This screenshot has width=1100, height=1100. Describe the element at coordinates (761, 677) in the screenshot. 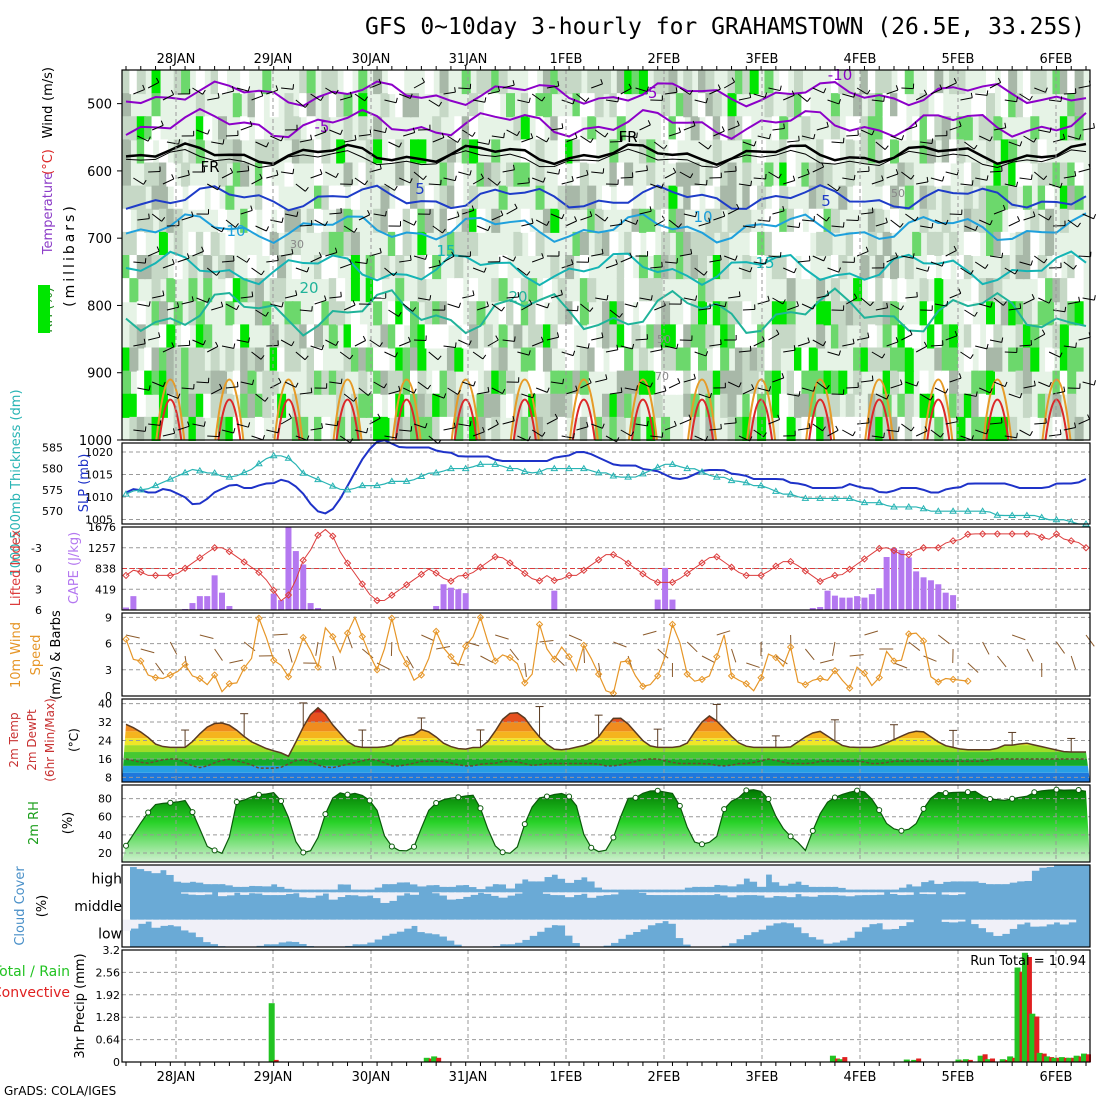

I see `wind-speed-marker` at that location.